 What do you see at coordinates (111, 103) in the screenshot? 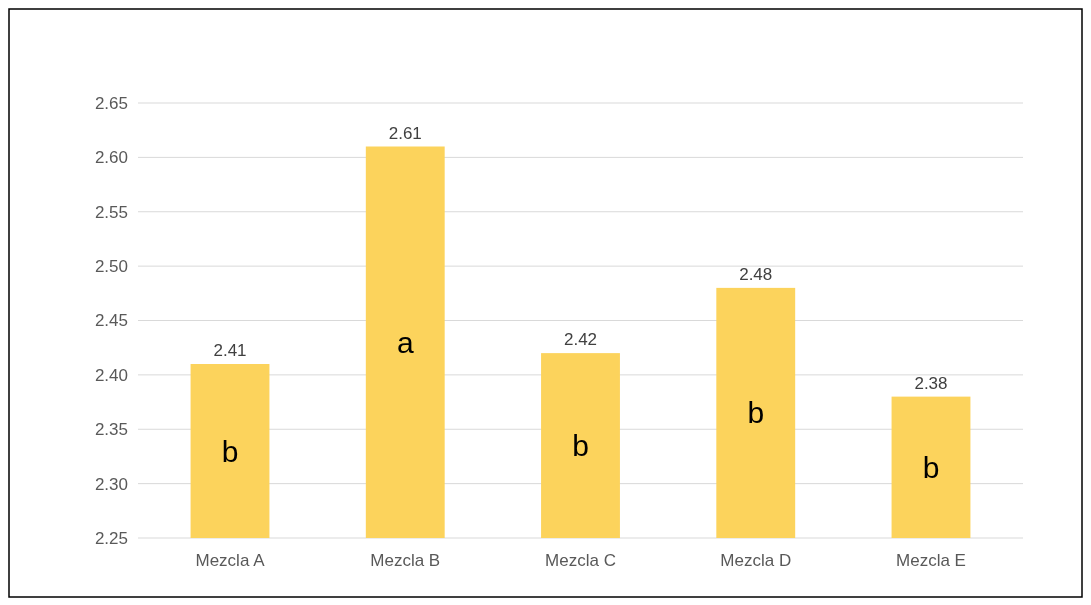
I see `y-tick-label: 2.65` at bounding box center [111, 103].